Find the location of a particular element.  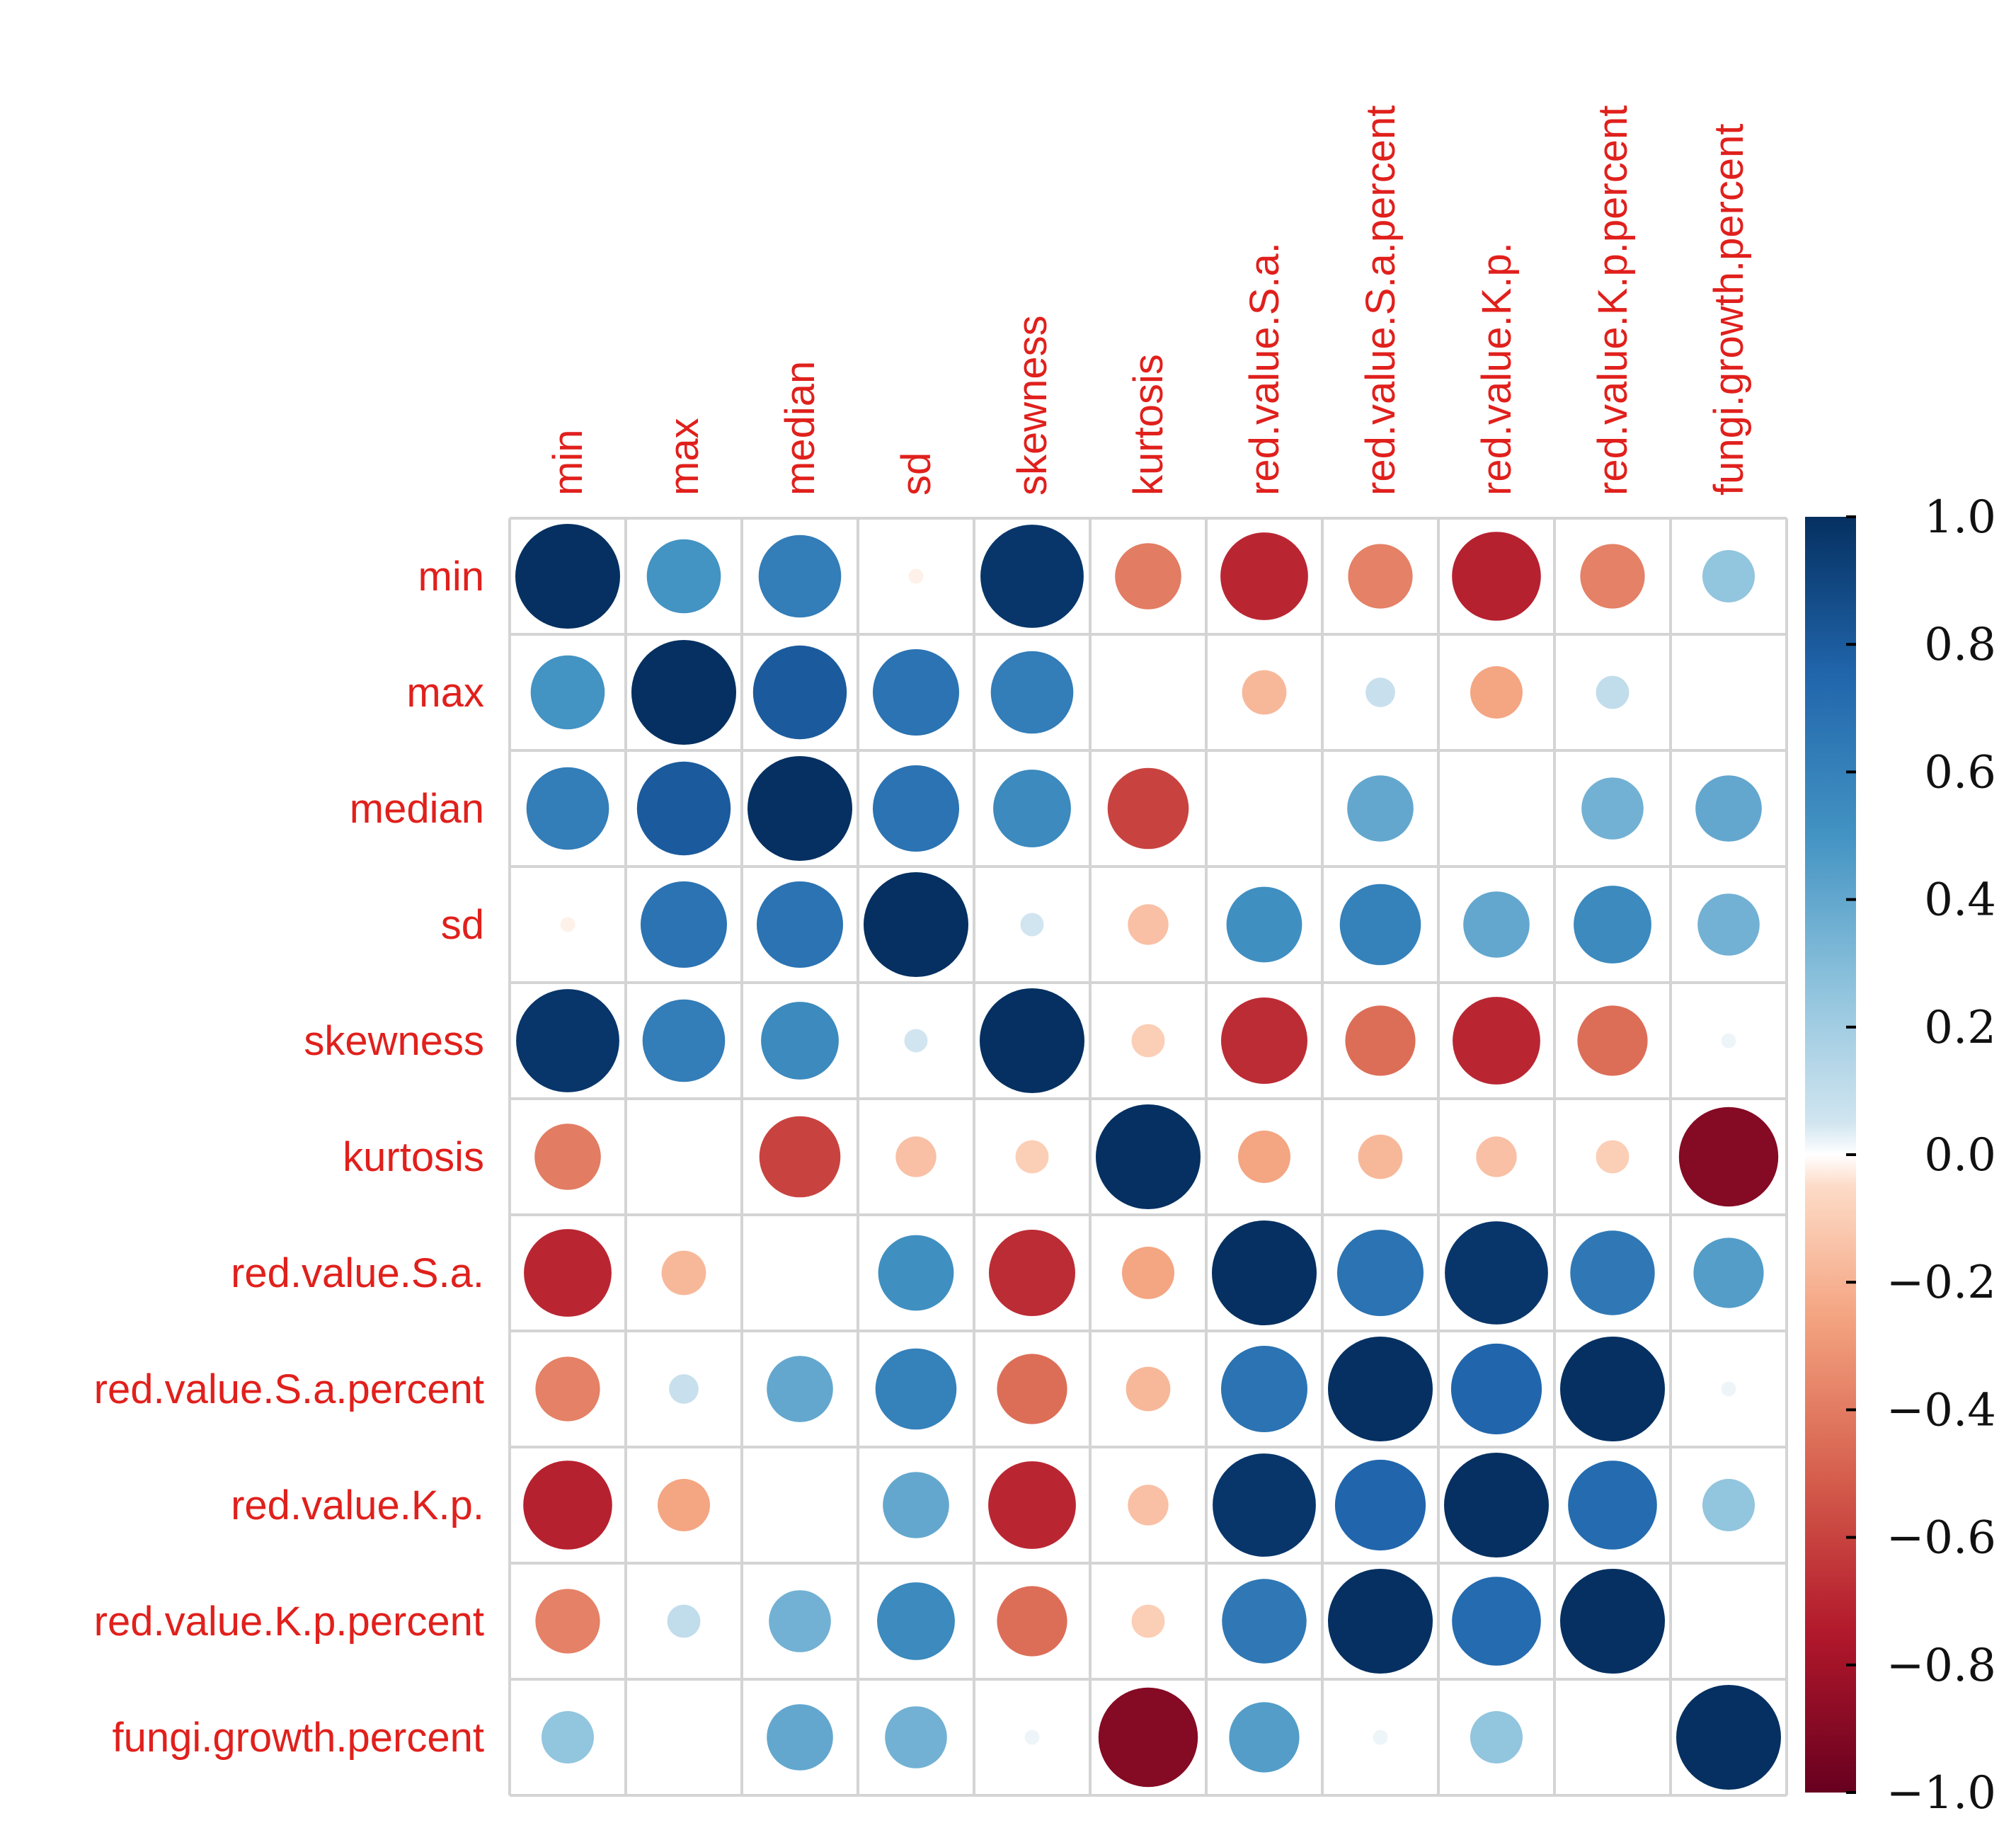

correlation-circle-min-sd: min / sd: -0.02 is located at coordinates (916, 576).